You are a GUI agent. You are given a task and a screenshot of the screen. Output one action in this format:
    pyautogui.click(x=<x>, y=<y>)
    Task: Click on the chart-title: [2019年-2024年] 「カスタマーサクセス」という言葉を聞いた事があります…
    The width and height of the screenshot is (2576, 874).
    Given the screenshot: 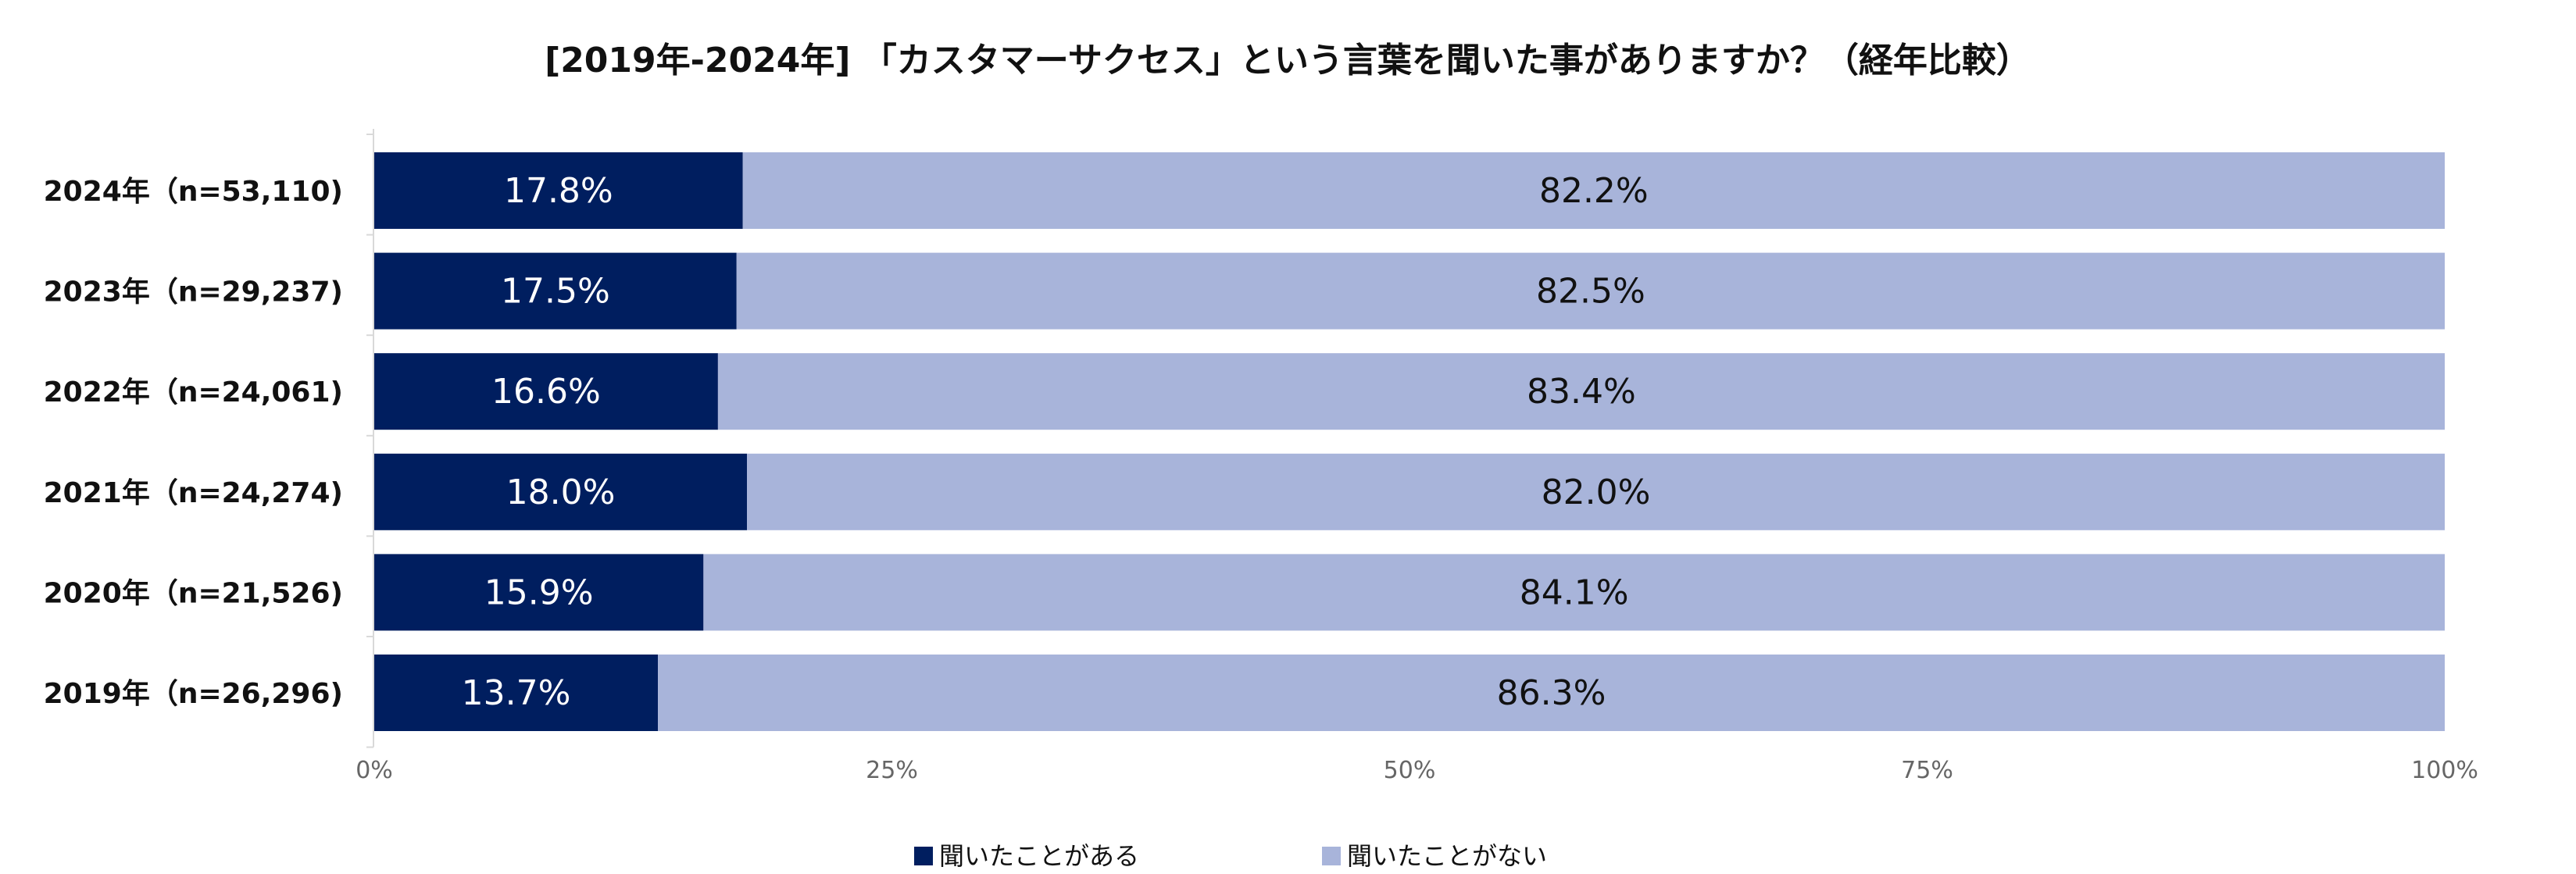 What is the action you would take?
    pyautogui.click(x=1288, y=61)
    